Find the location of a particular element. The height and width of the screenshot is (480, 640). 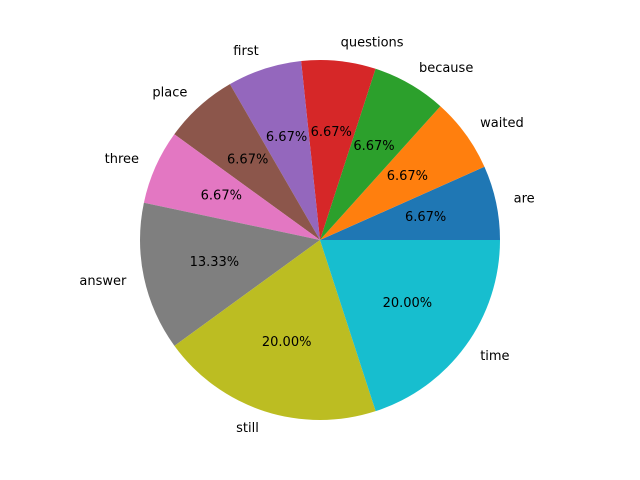

pie-slice-questions is located at coordinates (338, 150).